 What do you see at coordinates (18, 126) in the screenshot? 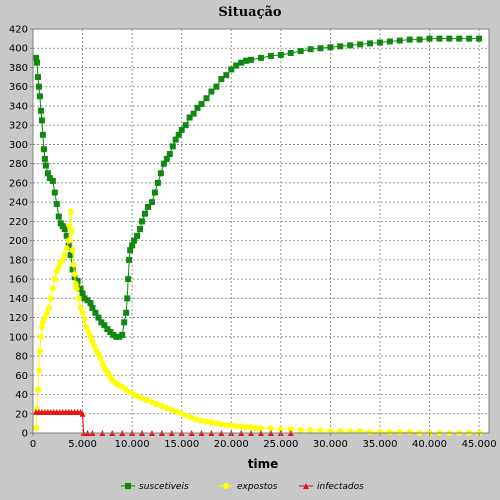
I see `y-tick-label: 320` at bounding box center [18, 126].